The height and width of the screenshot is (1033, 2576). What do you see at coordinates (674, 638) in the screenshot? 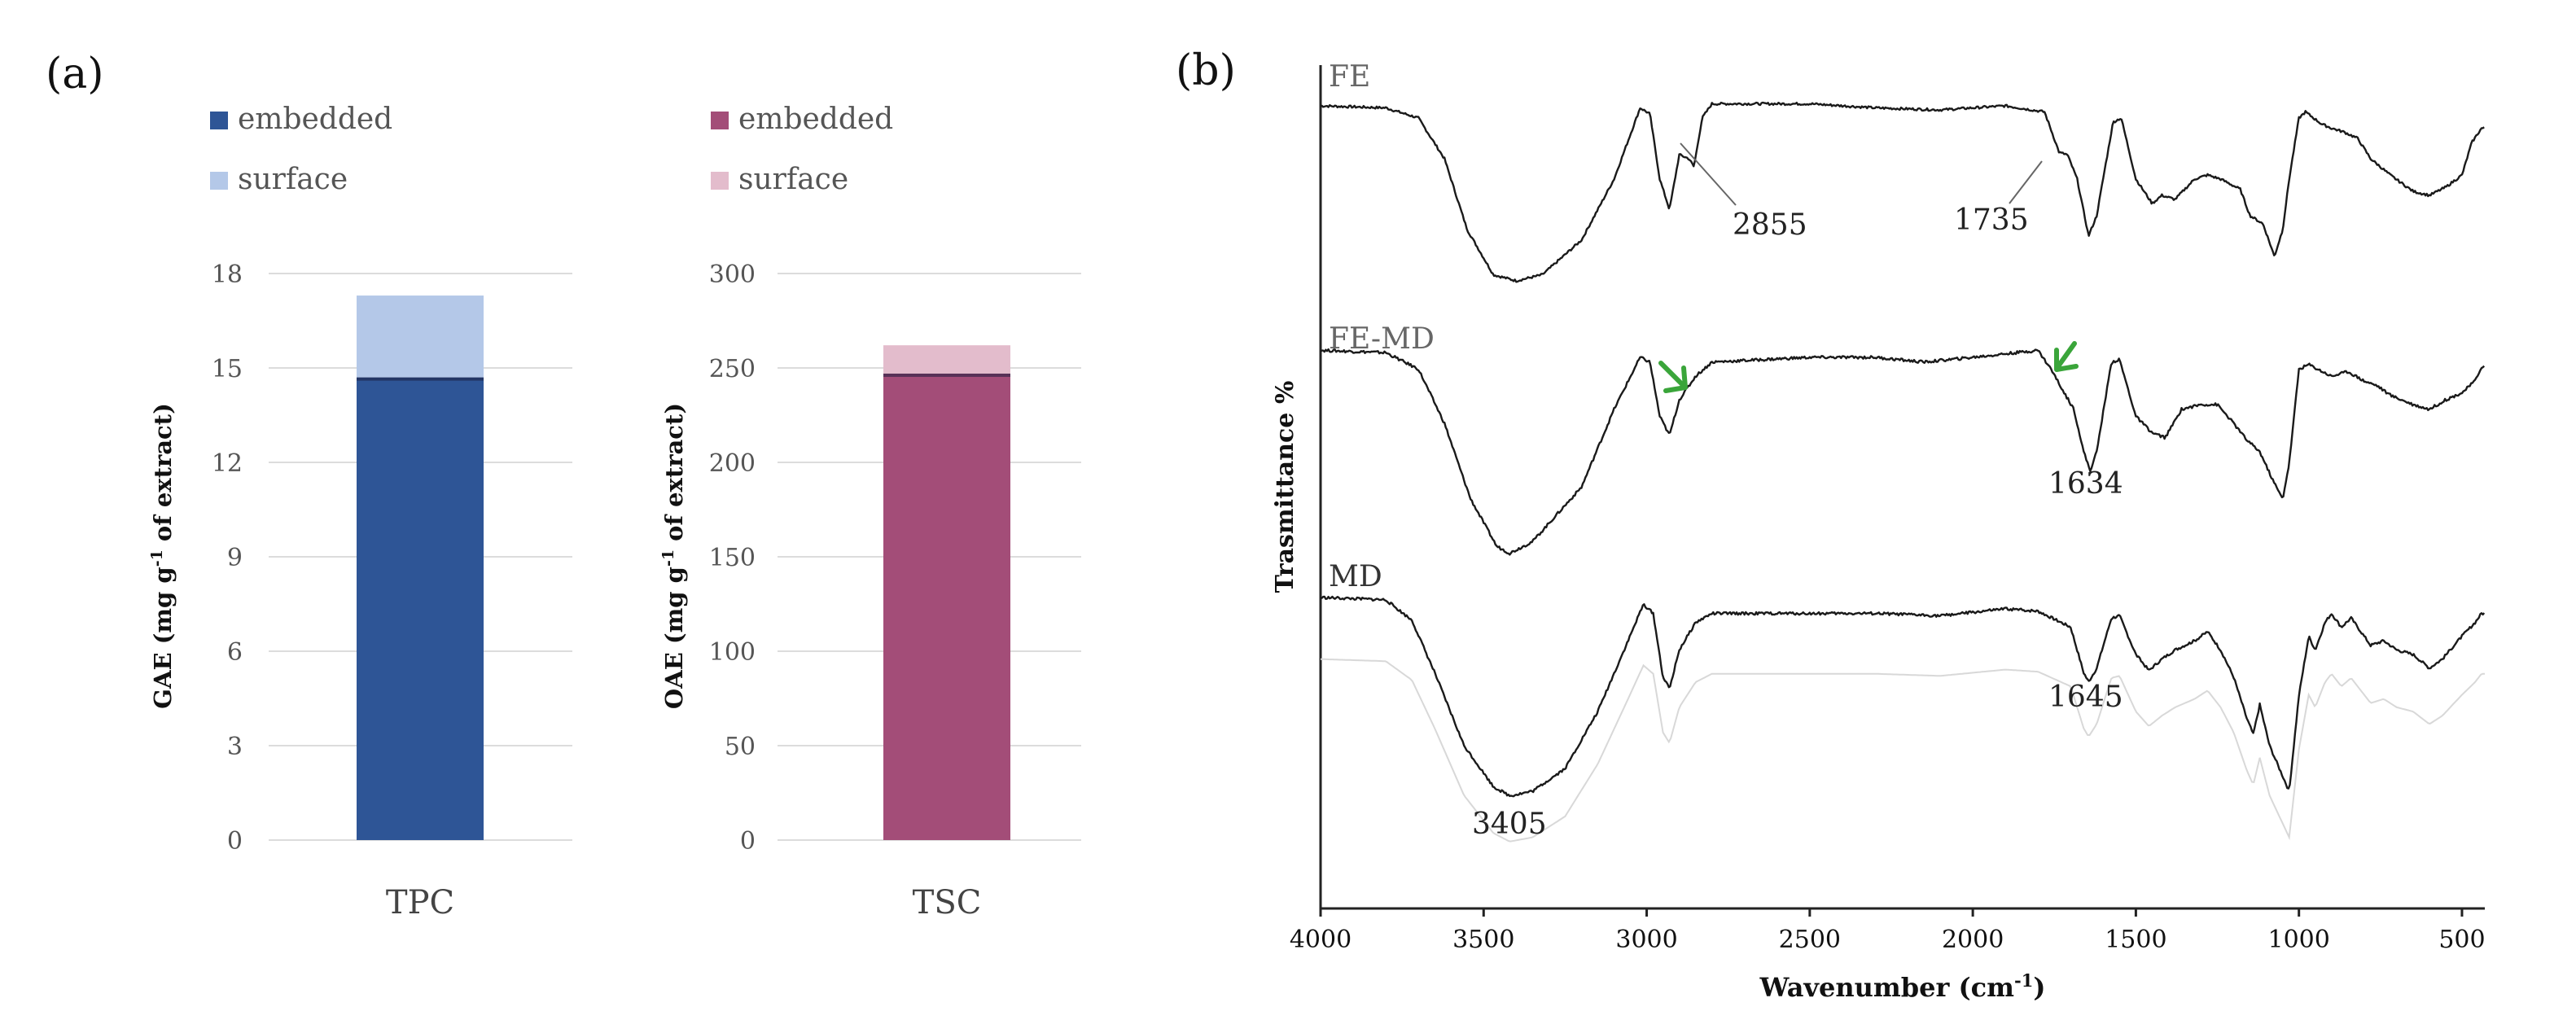
I see `y-axis-label-oae-main: OAE (mg g` at bounding box center [674, 638].